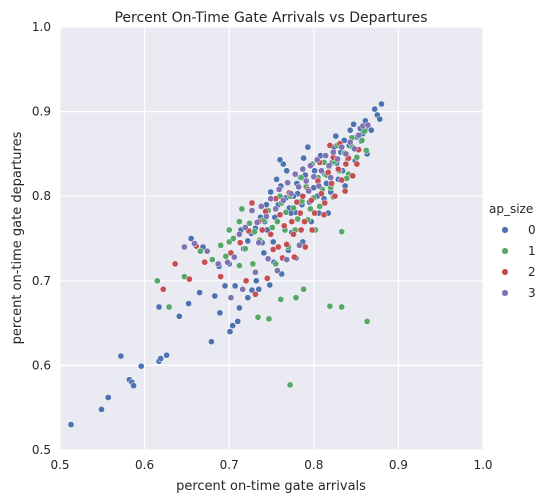  What do you see at coordinates (271, 465) in the screenshot?
I see `x-tick-labels: 0.5 0.6 0.7 0.8 0.9 1.0` at bounding box center [271, 465].